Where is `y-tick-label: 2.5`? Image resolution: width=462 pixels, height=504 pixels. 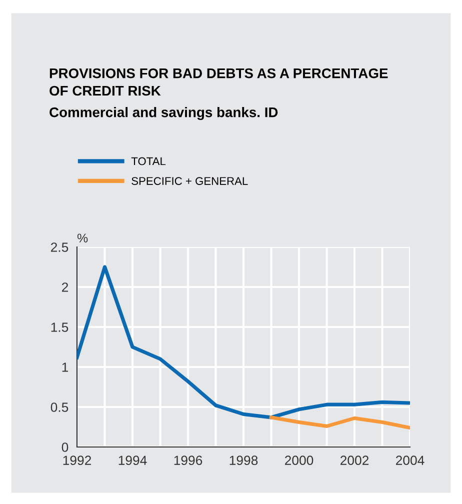
y-tick-label: 2.5 is located at coordinates (59, 247).